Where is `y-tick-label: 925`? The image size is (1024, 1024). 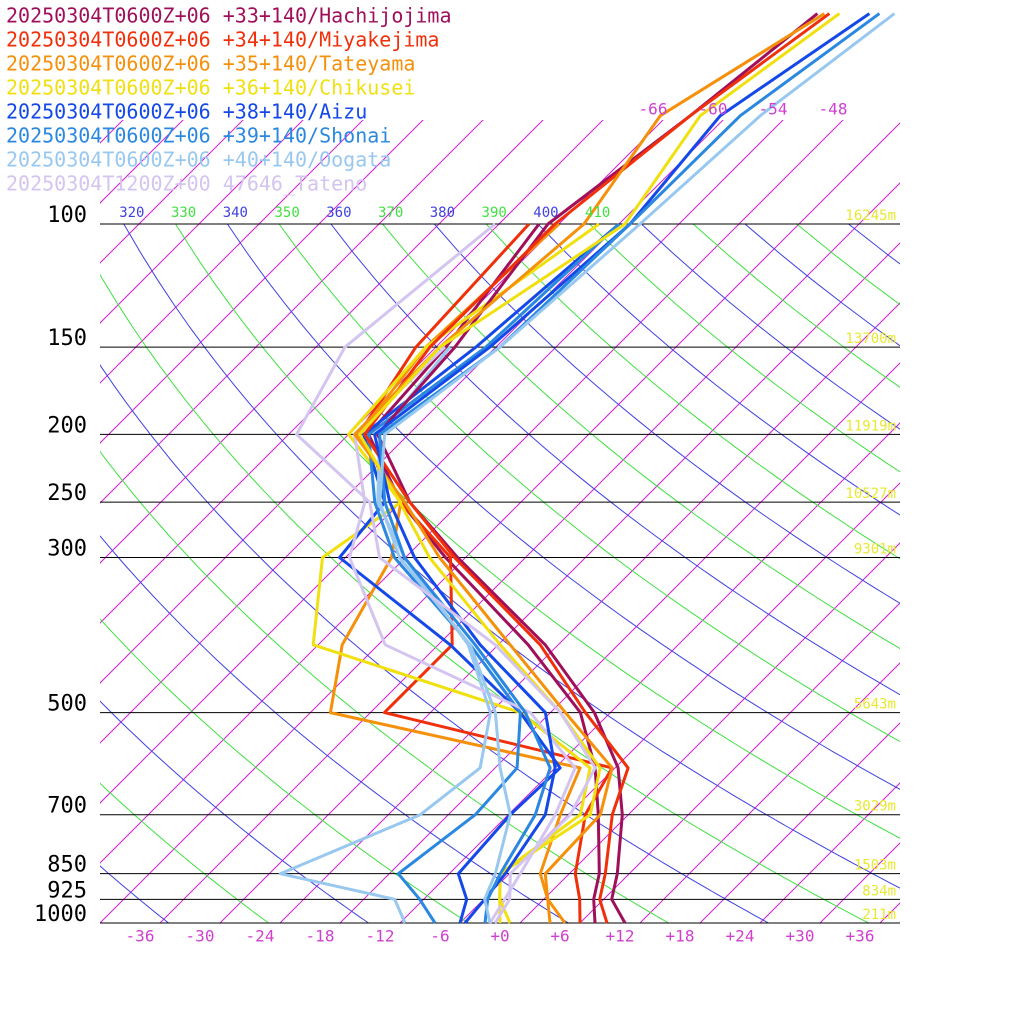
y-tick-label: 925 is located at coordinates (67, 890).